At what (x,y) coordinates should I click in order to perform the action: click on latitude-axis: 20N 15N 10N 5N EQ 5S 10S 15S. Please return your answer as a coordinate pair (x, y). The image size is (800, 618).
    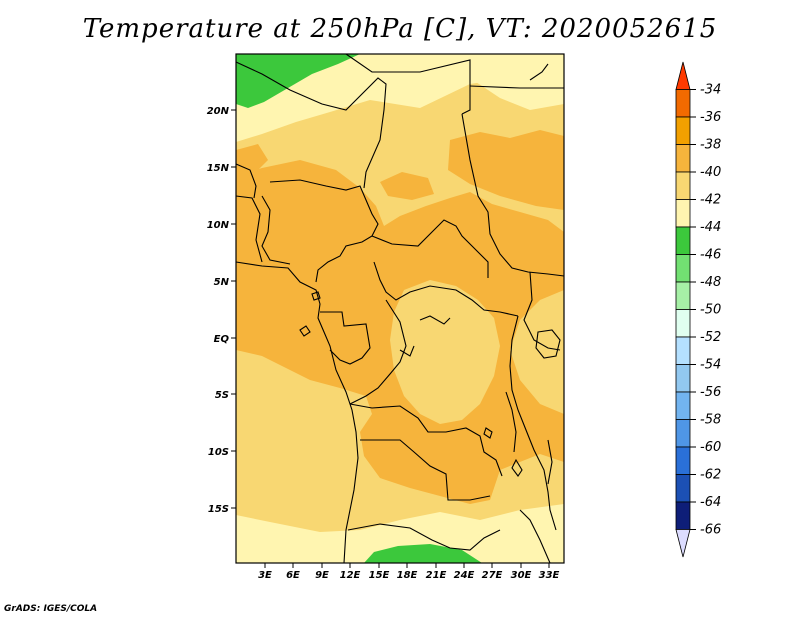
    Looking at the image, I should click on (221, 310).